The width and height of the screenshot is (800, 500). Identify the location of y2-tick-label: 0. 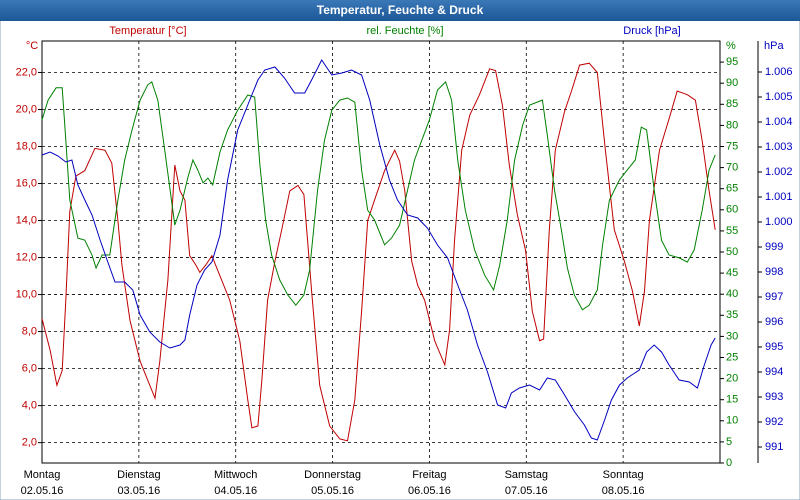
(729, 463).